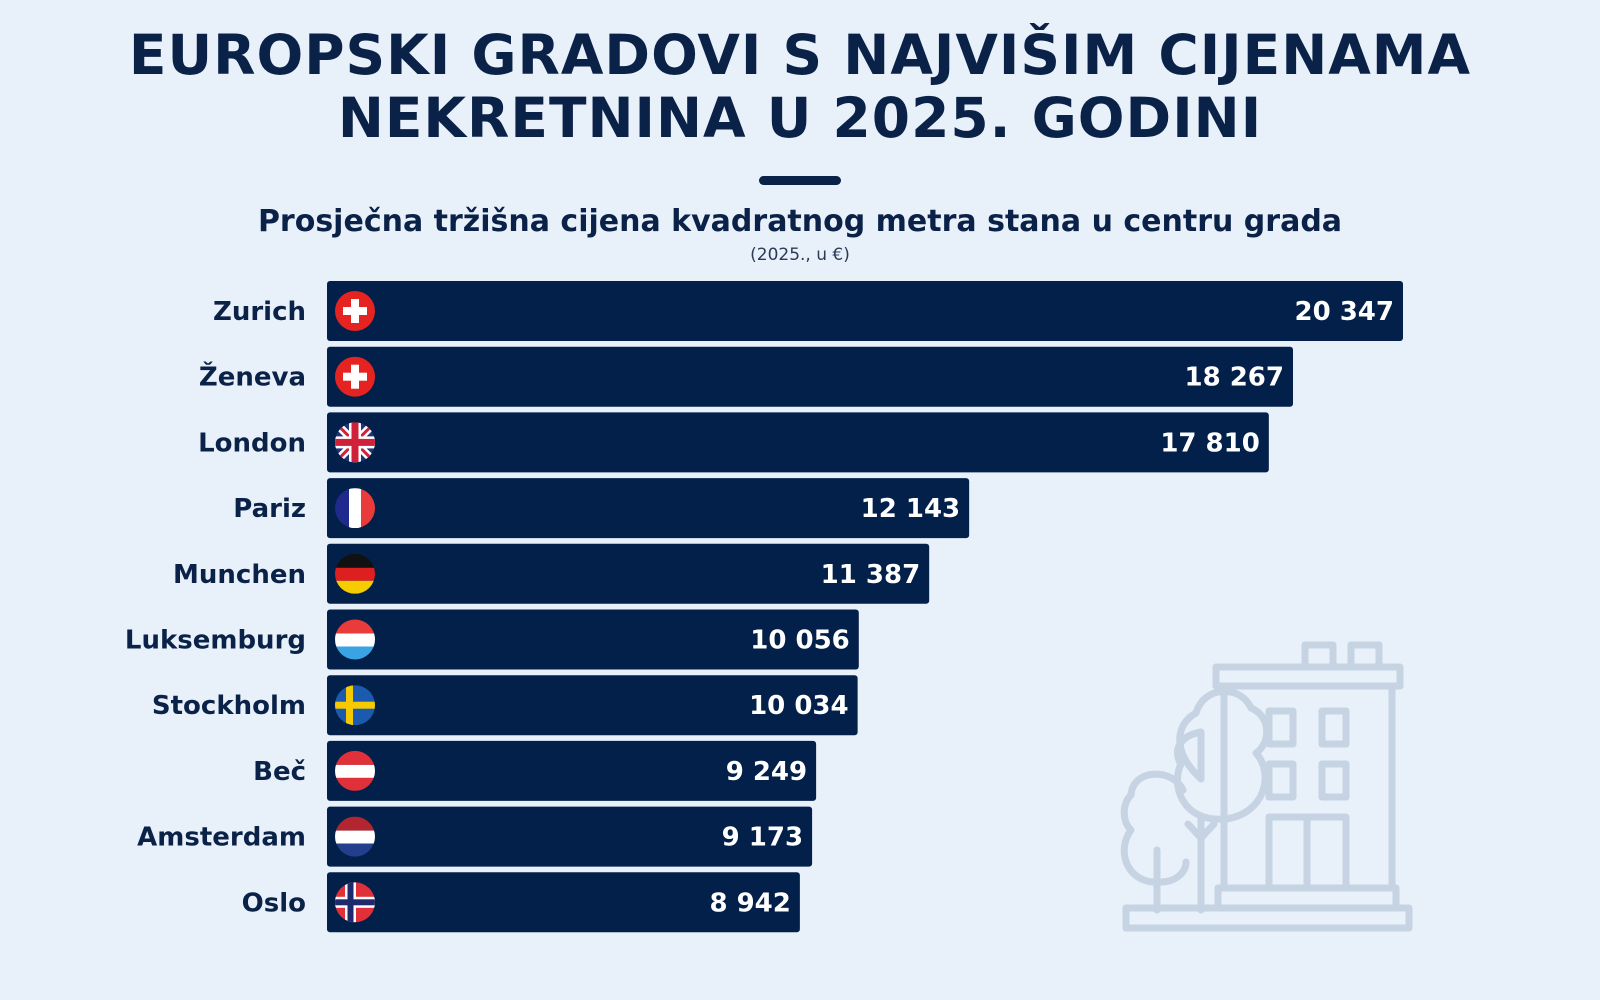 The height and width of the screenshot is (1000, 1600). What do you see at coordinates (355, 442) in the screenshot?
I see `uk-flag-icon` at bounding box center [355, 442].